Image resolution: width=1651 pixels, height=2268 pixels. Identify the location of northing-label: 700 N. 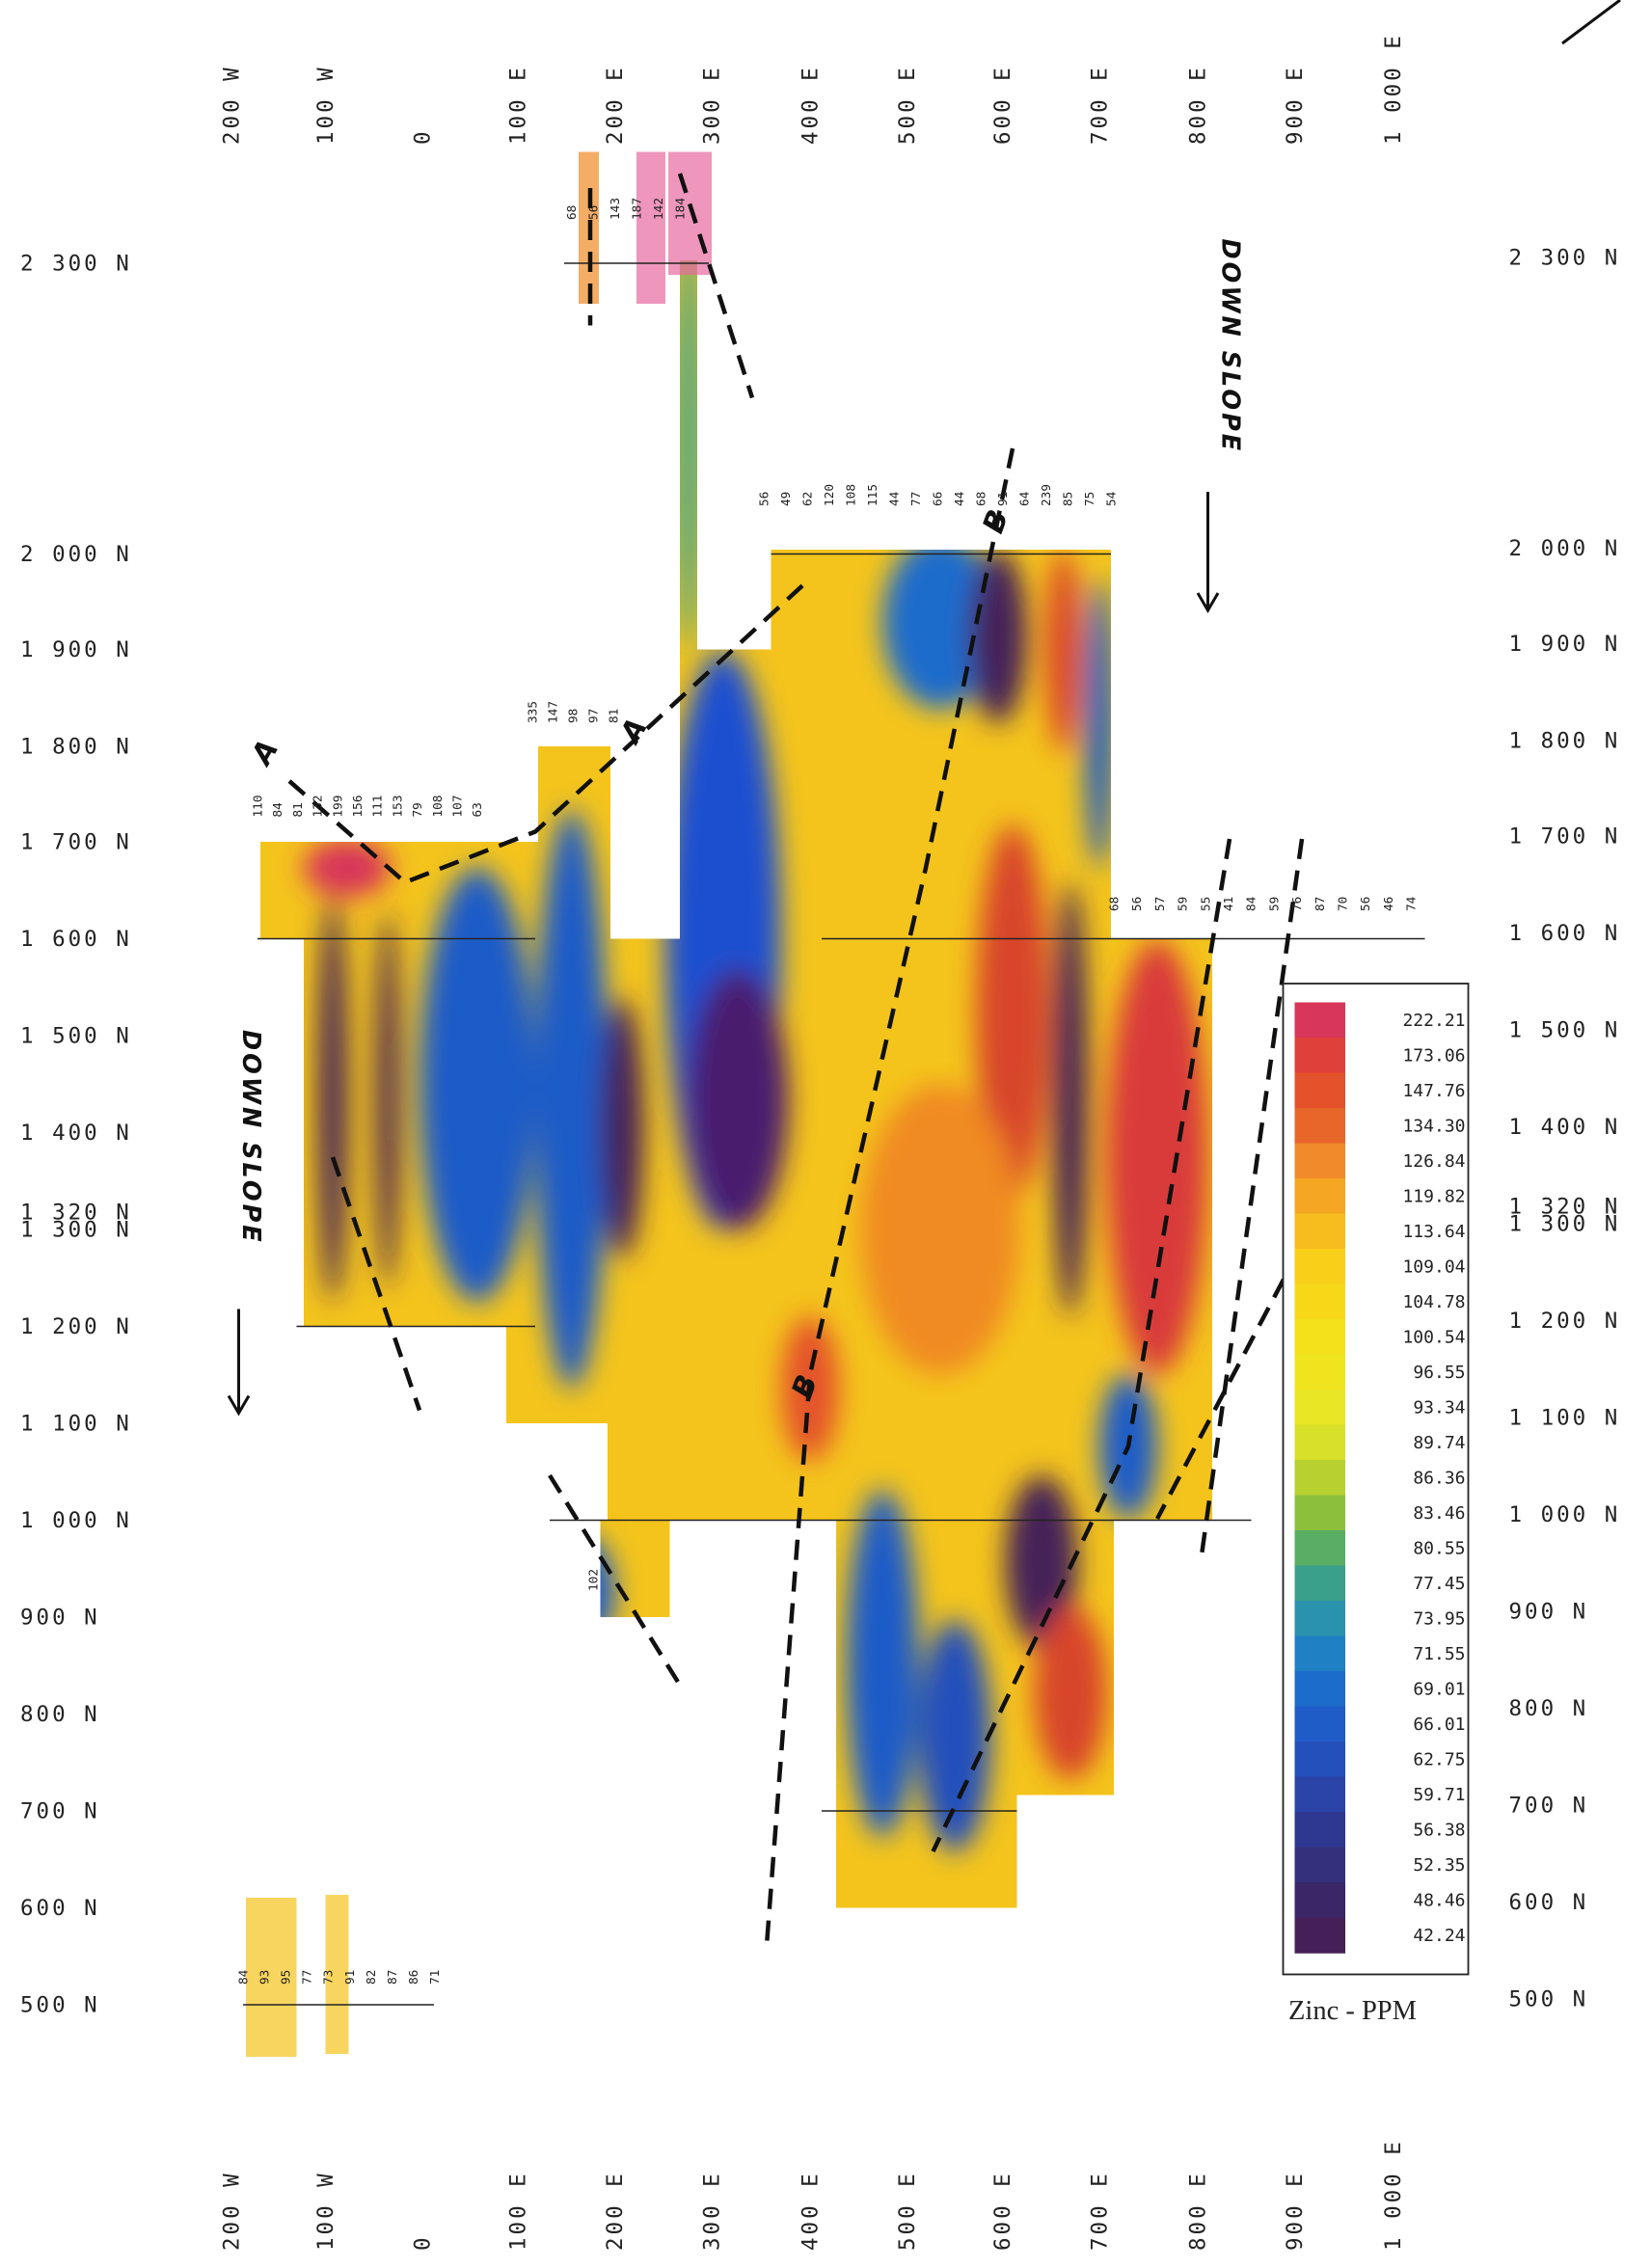
(1549, 1806).